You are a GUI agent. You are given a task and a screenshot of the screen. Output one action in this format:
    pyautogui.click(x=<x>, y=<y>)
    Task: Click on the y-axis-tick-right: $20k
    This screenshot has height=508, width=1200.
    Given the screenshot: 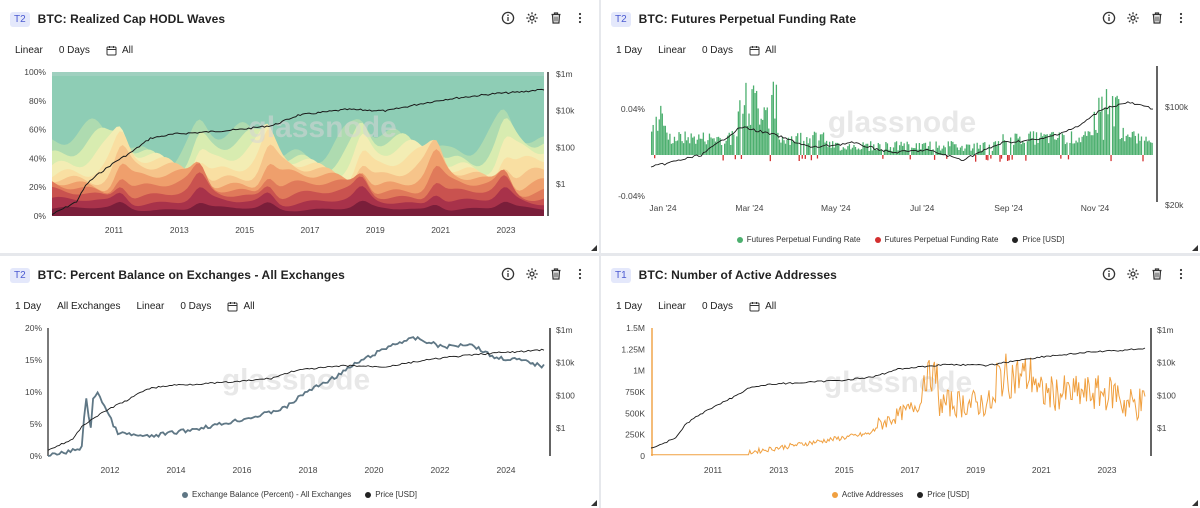 What is the action you would take?
    pyautogui.click(x=1174, y=205)
    